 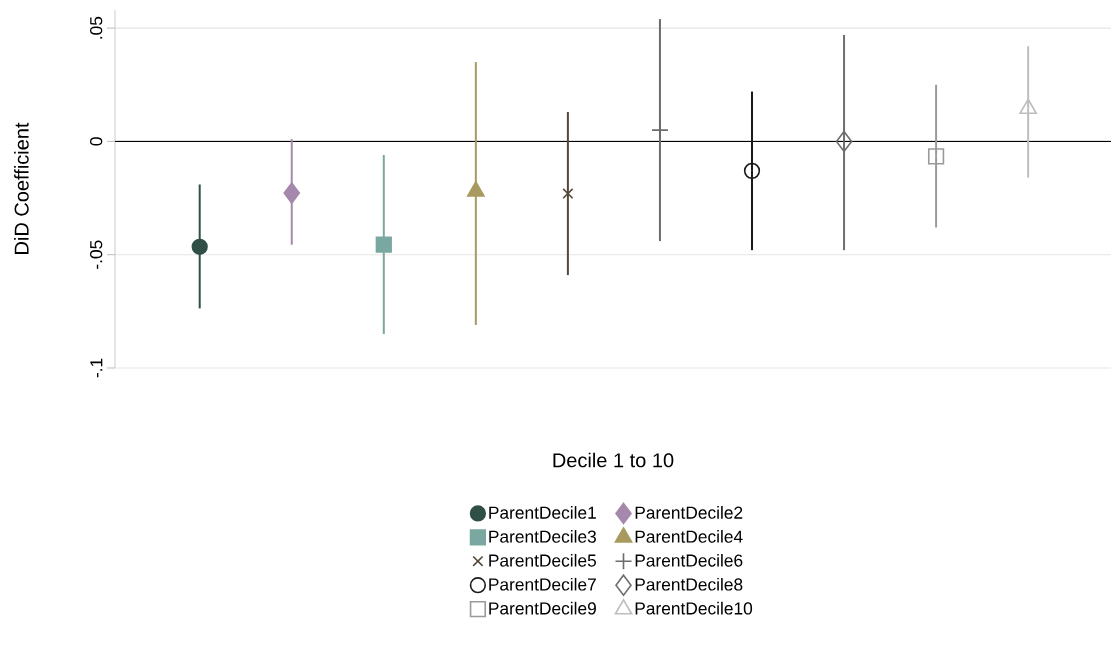 I want to click on legend-label: ParentDecile3, so click(x=542, y=536).